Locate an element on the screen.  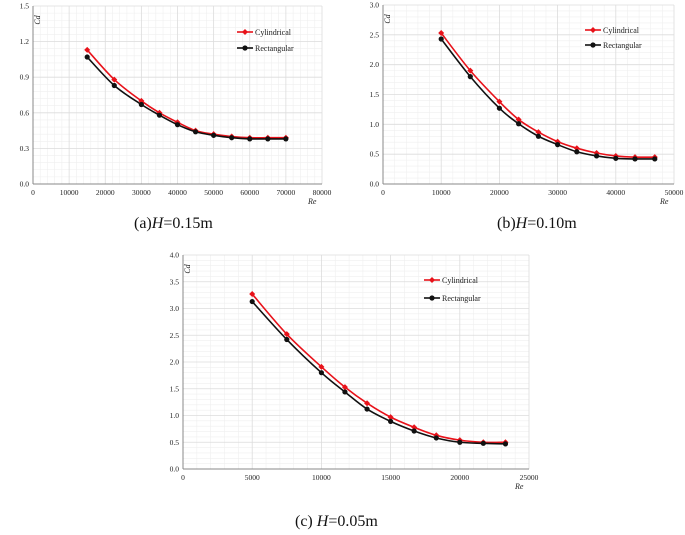
caption-b-prefix: (b) is located at coordinates (506, 223).